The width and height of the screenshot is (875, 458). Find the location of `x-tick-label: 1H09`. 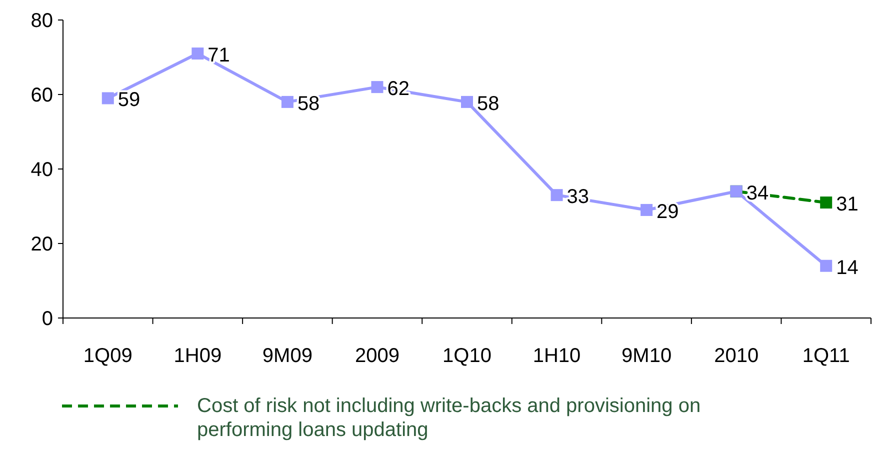

x-tick-label: 1H09 is located at coordinates (198, 356).